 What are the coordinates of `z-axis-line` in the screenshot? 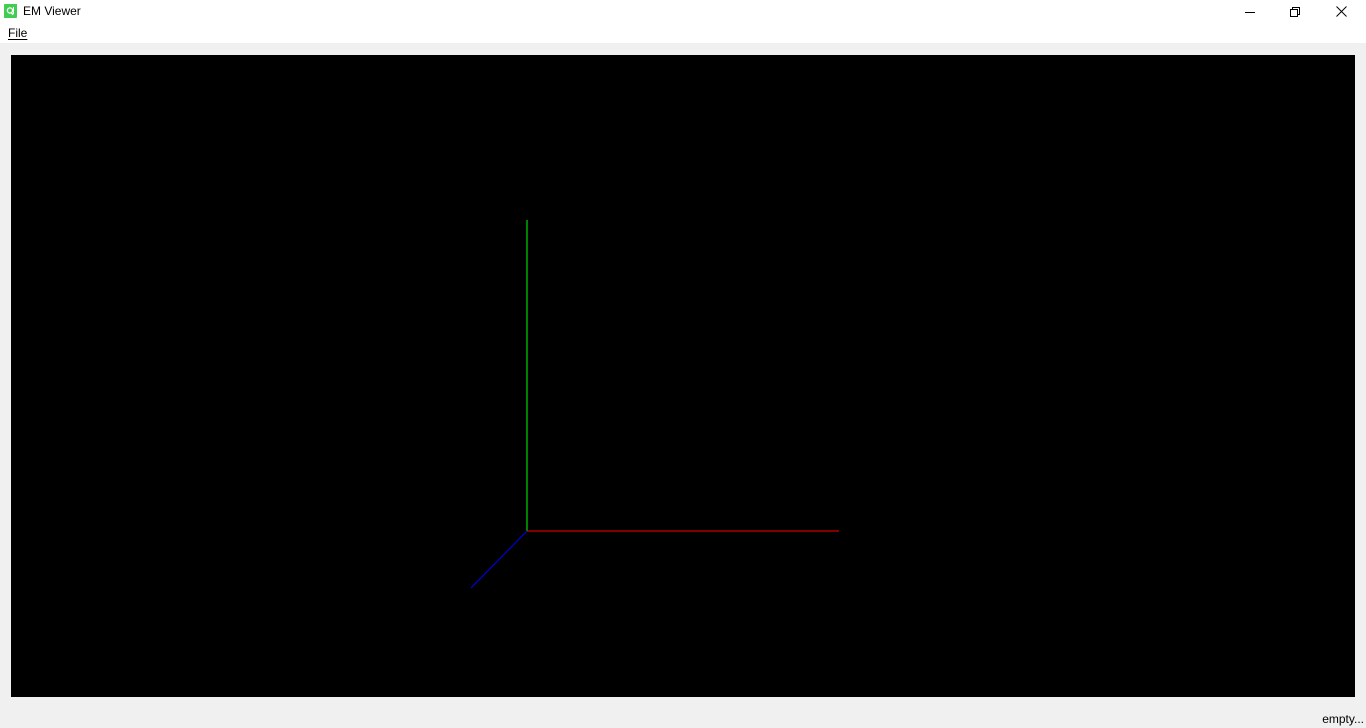 It's located at (499, 559).